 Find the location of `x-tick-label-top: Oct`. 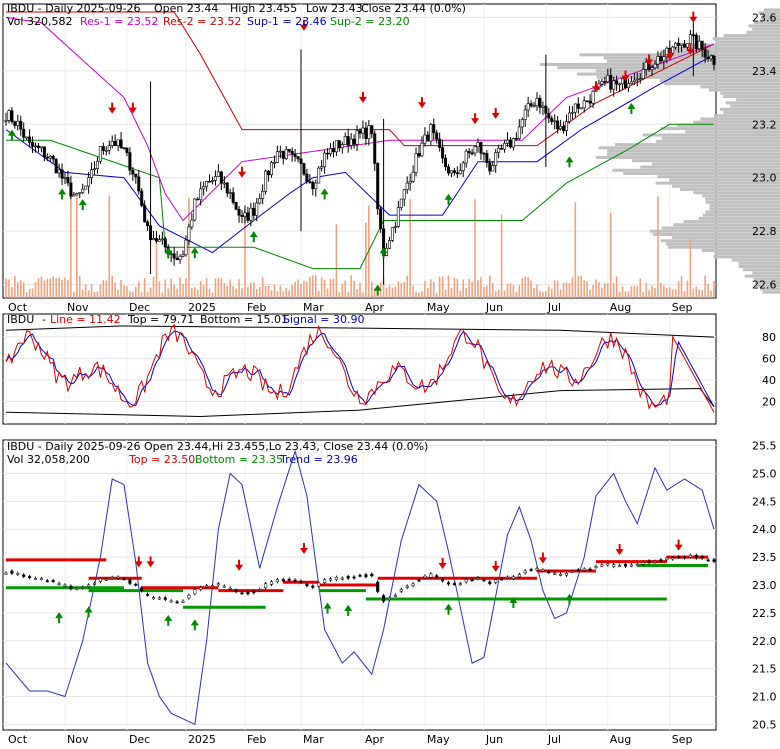

x-tick-label-top: Oct is located at coordinates (18, 307).